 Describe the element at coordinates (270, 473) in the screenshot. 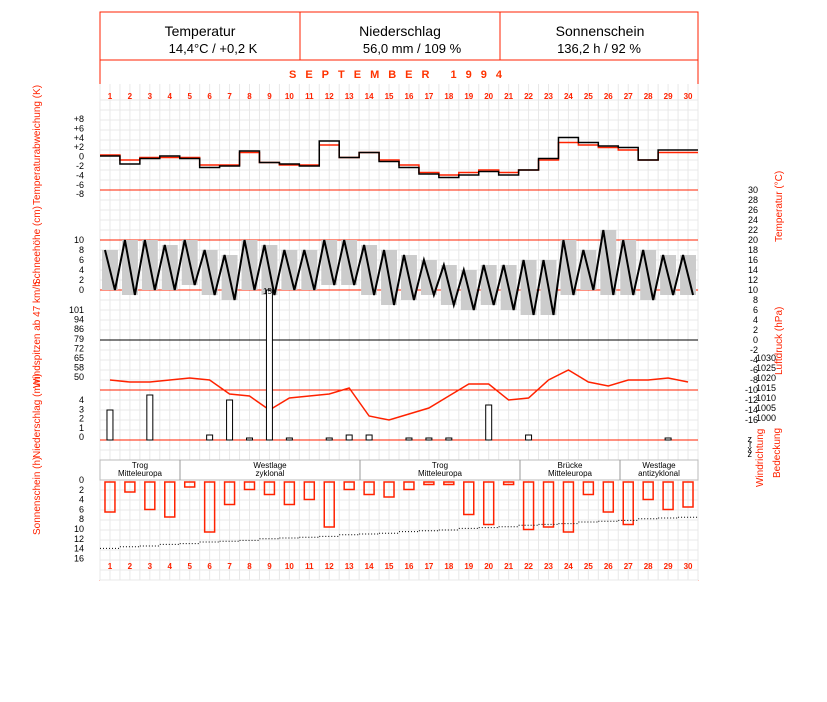

I see `wtype-2-line2: zyklonal` at that location.